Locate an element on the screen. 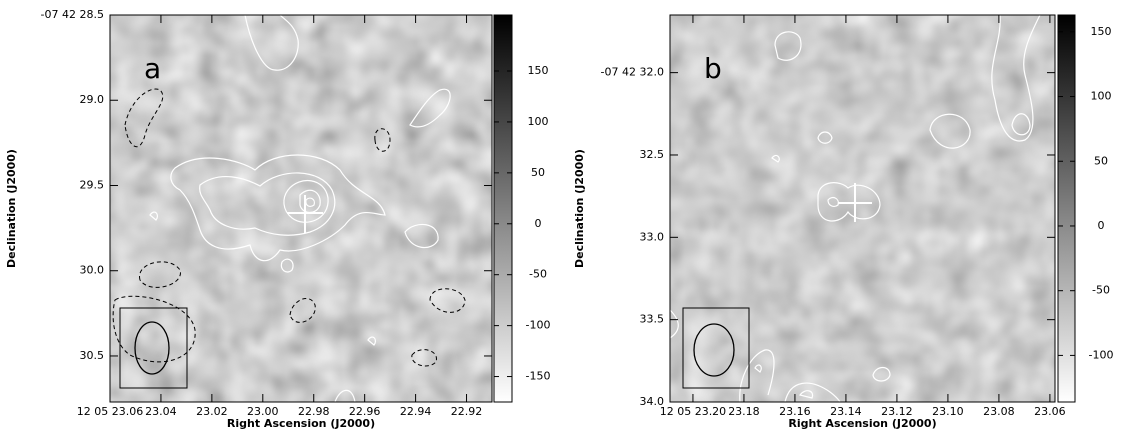 Image resolution: width=1129 pixels, height=442 pixels. y-tick-label: 30.0 is located at coordinates (92, 270).